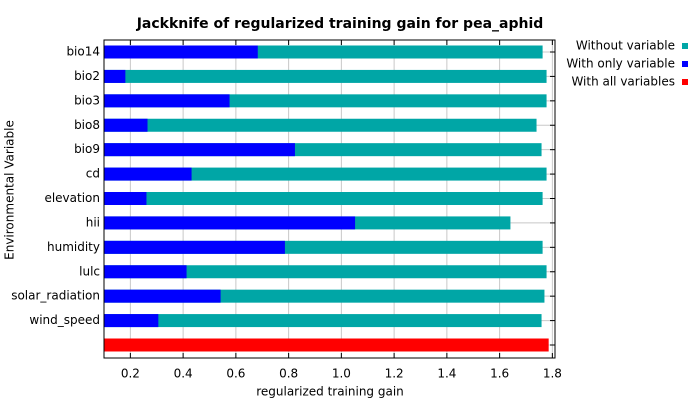  I want to click on y-tick-label: wind_speed, so click(64, 320).